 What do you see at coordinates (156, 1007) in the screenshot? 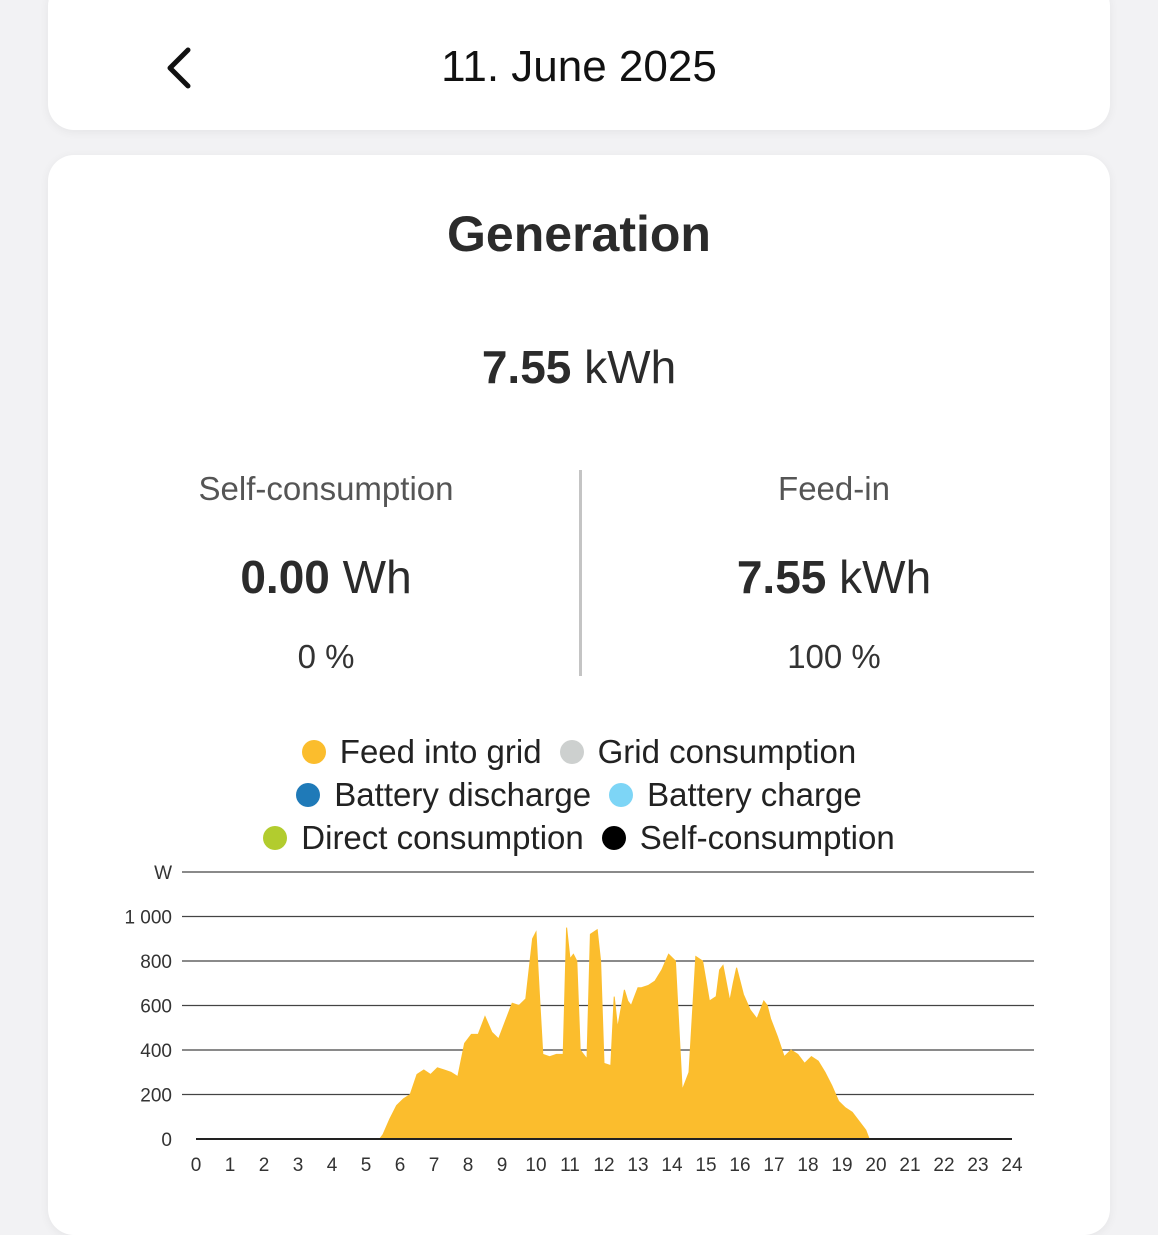
I see `y-tick-label: 600` at bounding box center [156, 1007].